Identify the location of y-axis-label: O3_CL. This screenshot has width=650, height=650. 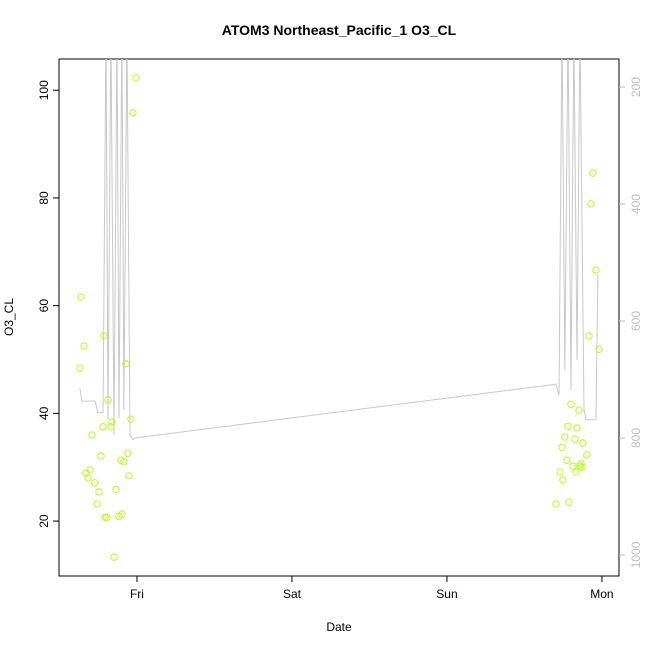
(9, 317).